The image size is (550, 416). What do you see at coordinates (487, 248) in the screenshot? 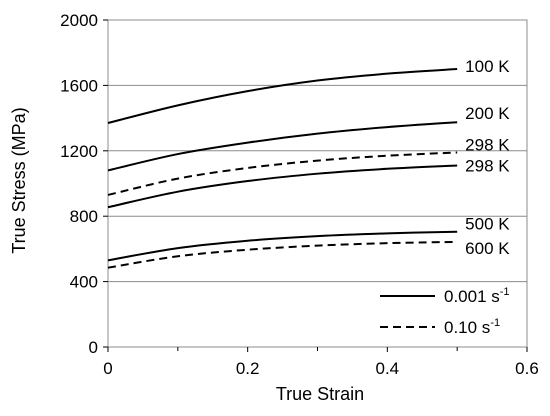
I see `series-label: 600 K` at bounding box center [487, 248].